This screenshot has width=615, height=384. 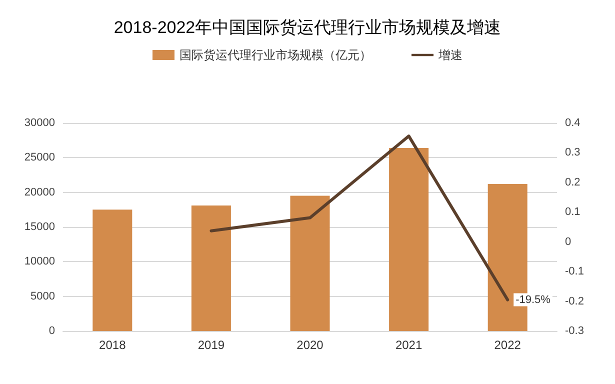 What do you see at coordinates (308, 27) in the screenshot?
I see `chart-title: 2018-2022年中国国际货运代理行业市场规模及增速` at bounding box center [308, 27].